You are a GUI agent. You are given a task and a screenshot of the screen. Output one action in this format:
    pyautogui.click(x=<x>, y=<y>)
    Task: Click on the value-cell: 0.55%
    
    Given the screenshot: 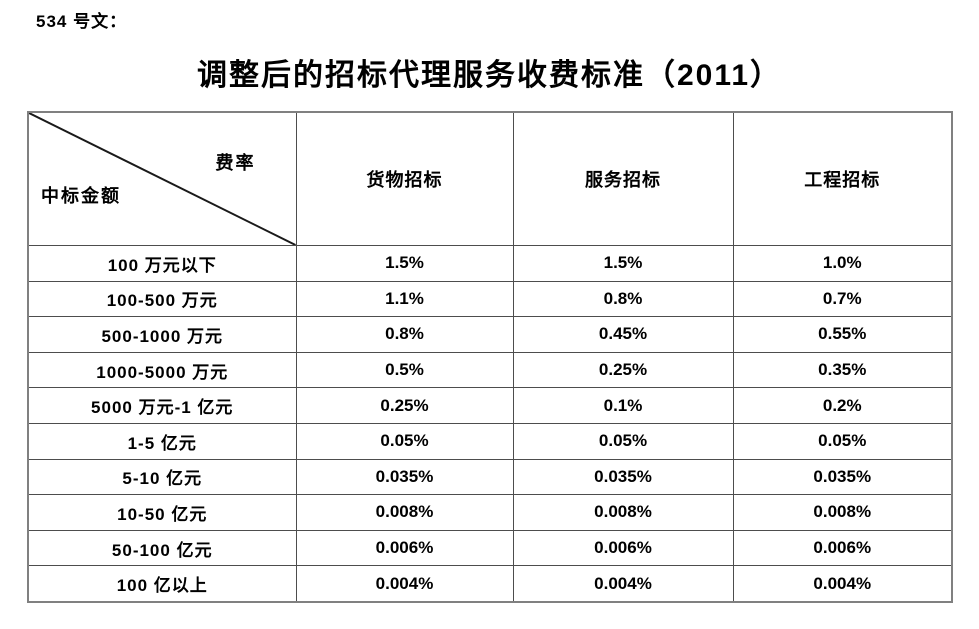 What is the action you would take?
    pyautogui.click(x=842, y=334)
    